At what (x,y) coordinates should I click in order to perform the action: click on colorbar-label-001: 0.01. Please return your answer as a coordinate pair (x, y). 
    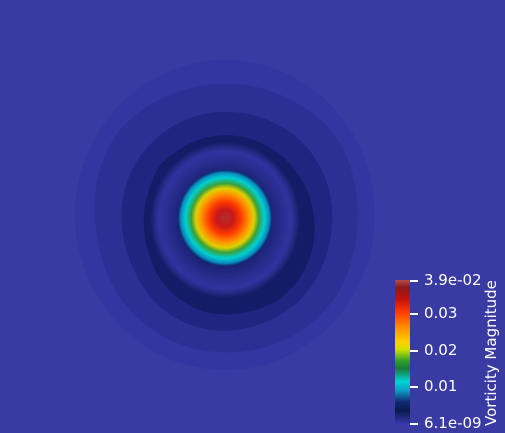
    Looking at the image, I should click on (441, 386).